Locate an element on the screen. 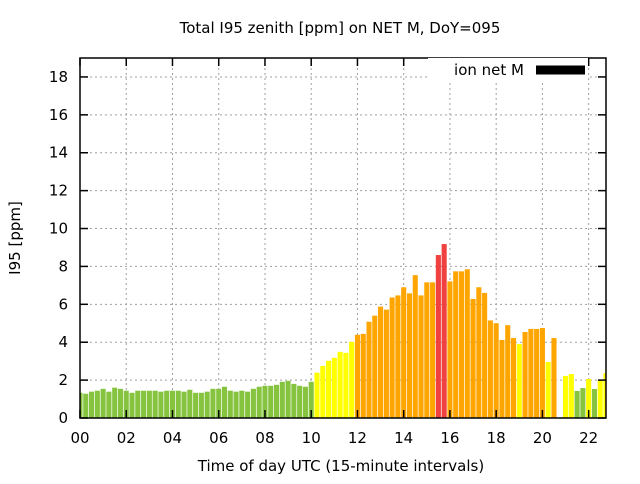  x-tick-label: 10 is located at coordinates (311, 438).